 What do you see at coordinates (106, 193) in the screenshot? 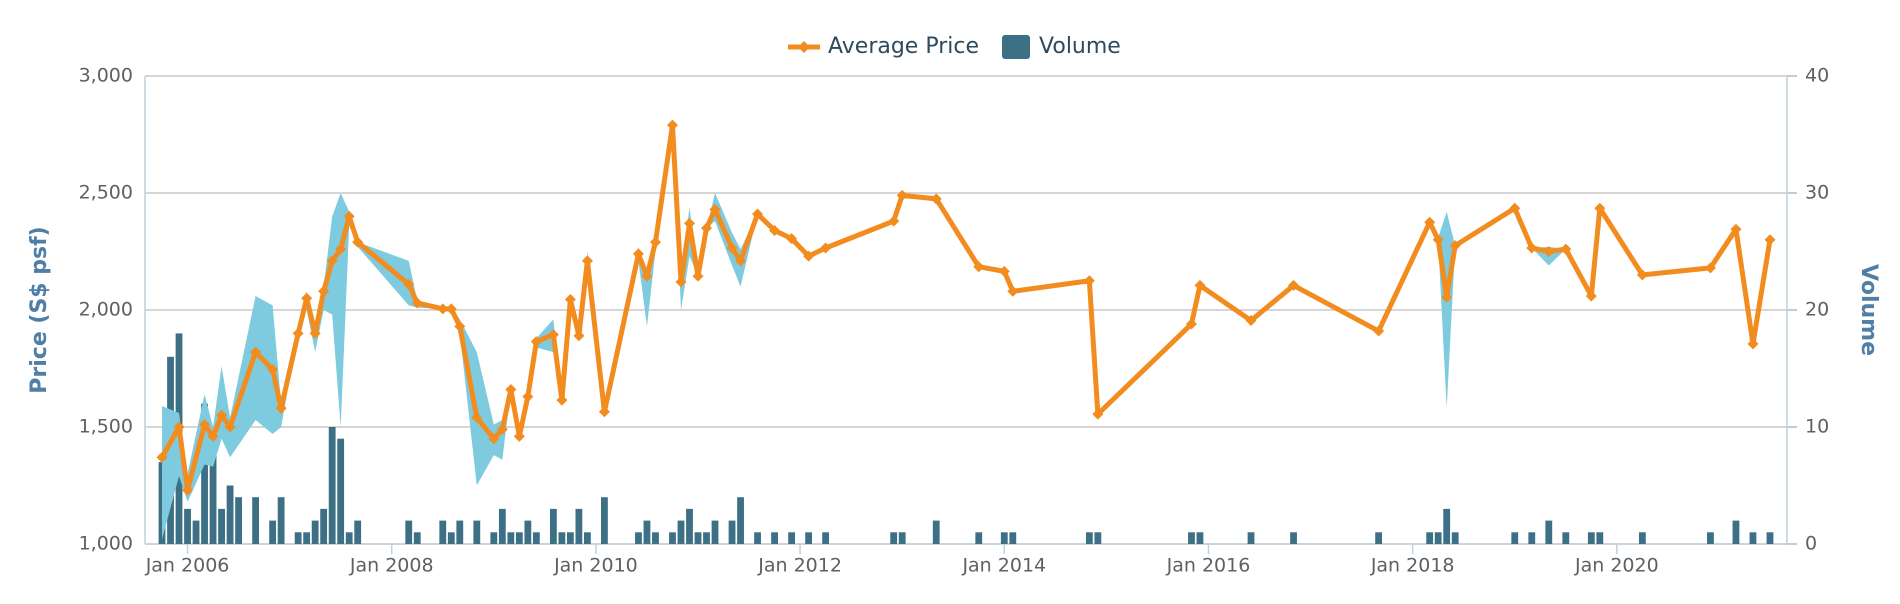
I see `y-tick-label: 2,500` at bounding box center [106, 193].